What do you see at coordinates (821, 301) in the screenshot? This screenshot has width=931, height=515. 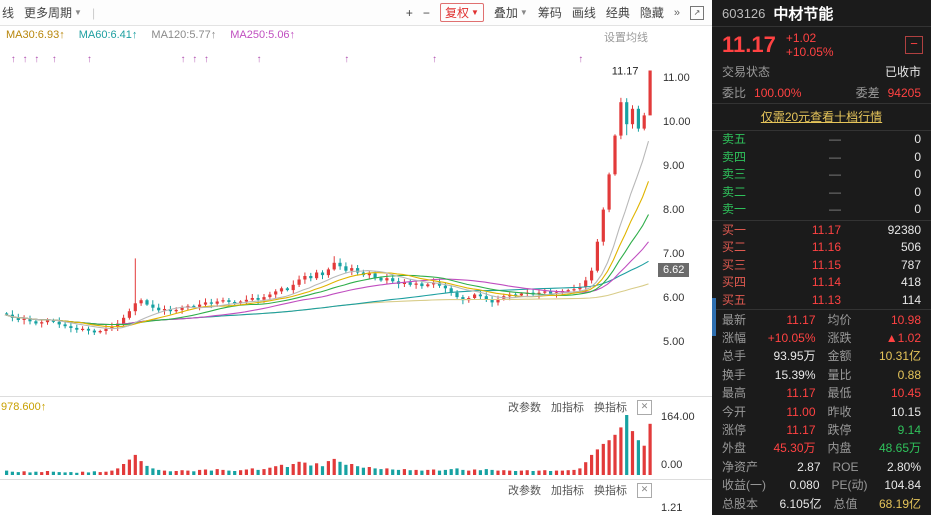 I see `buy-order-row: 买五 11.13 114` at bounding box center [821, 301].